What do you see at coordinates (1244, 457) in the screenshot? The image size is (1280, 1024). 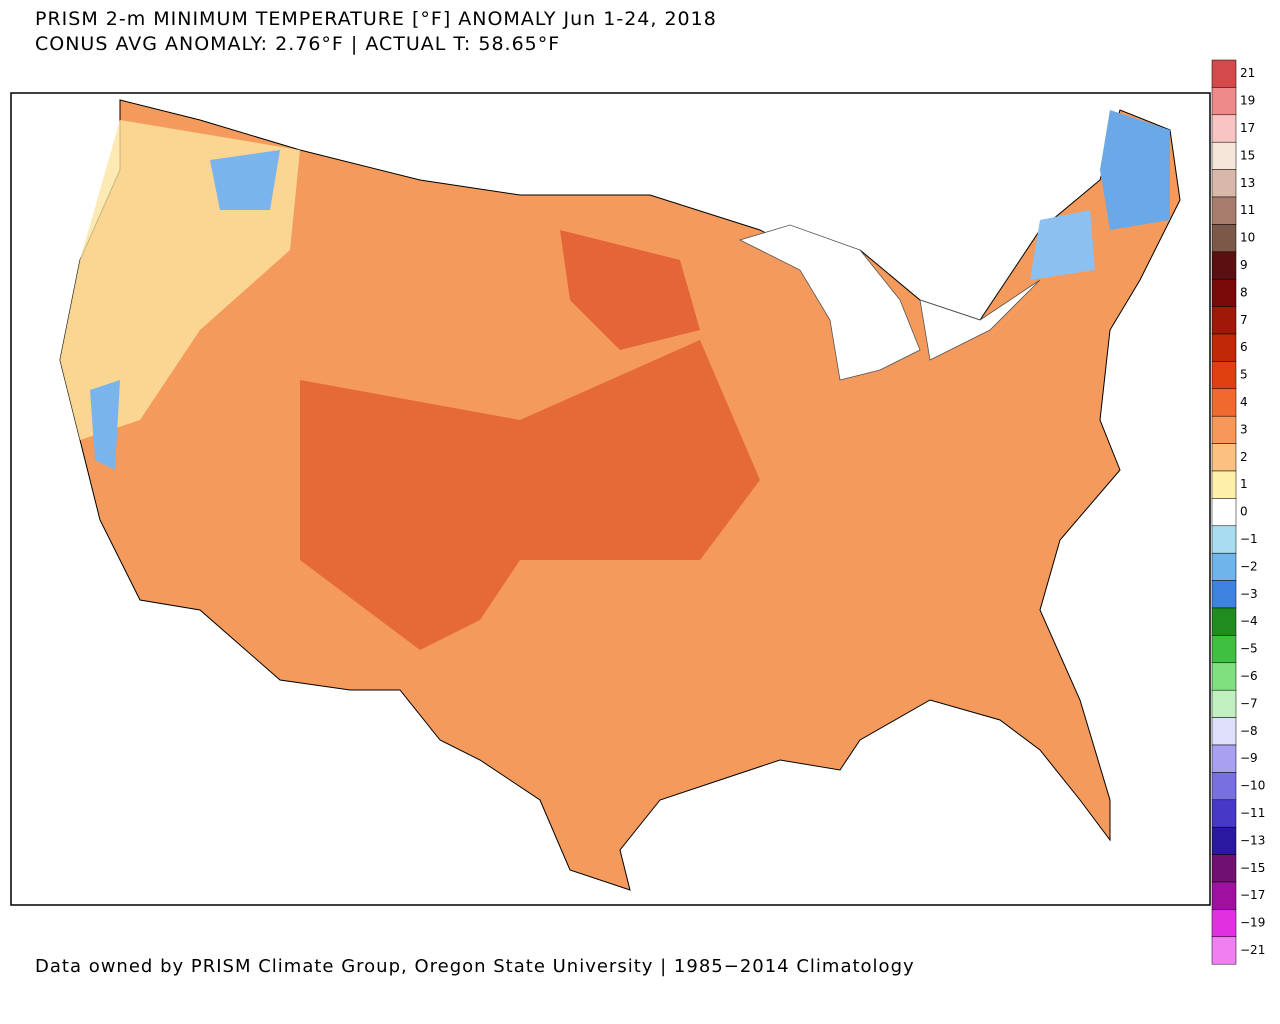 I see `colorbar-label: 2` at bounding box center [1244, 457].